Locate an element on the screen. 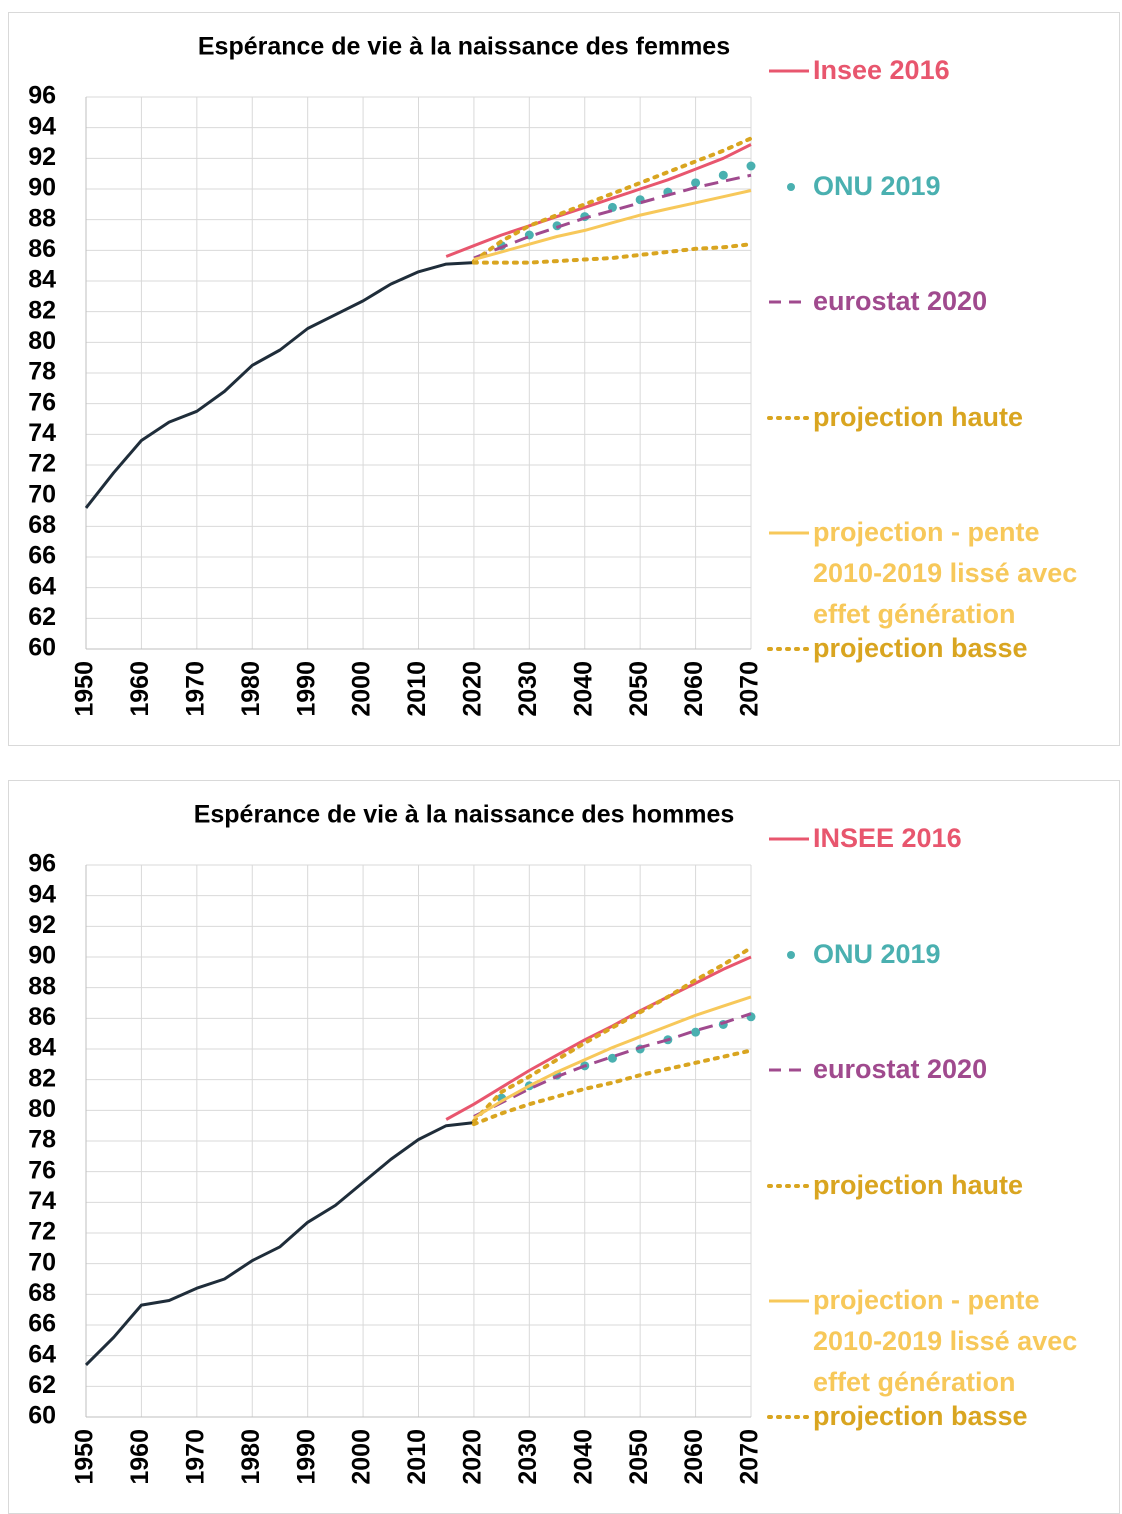 Image resolution: width=1122 pixels, height=1514 pixels. legend-label: INSEE 2016 is located at coordinates (887, 838).